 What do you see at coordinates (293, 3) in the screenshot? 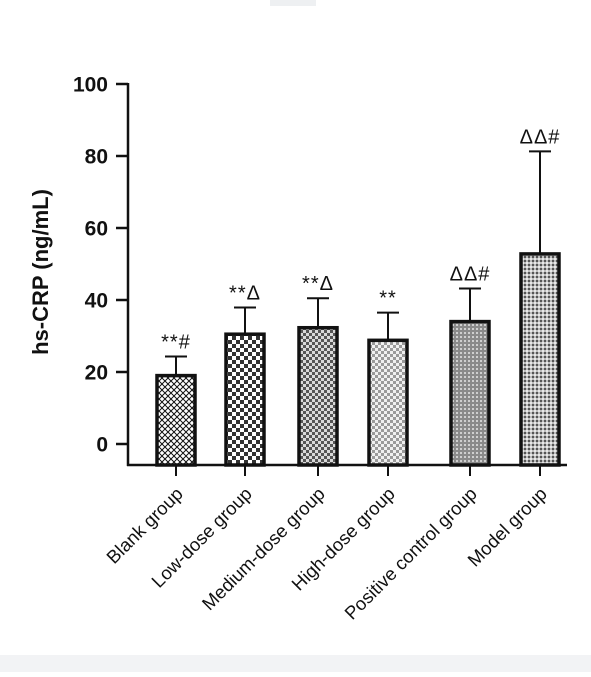
I see `top-decoration` at bounding box center [293, 3].